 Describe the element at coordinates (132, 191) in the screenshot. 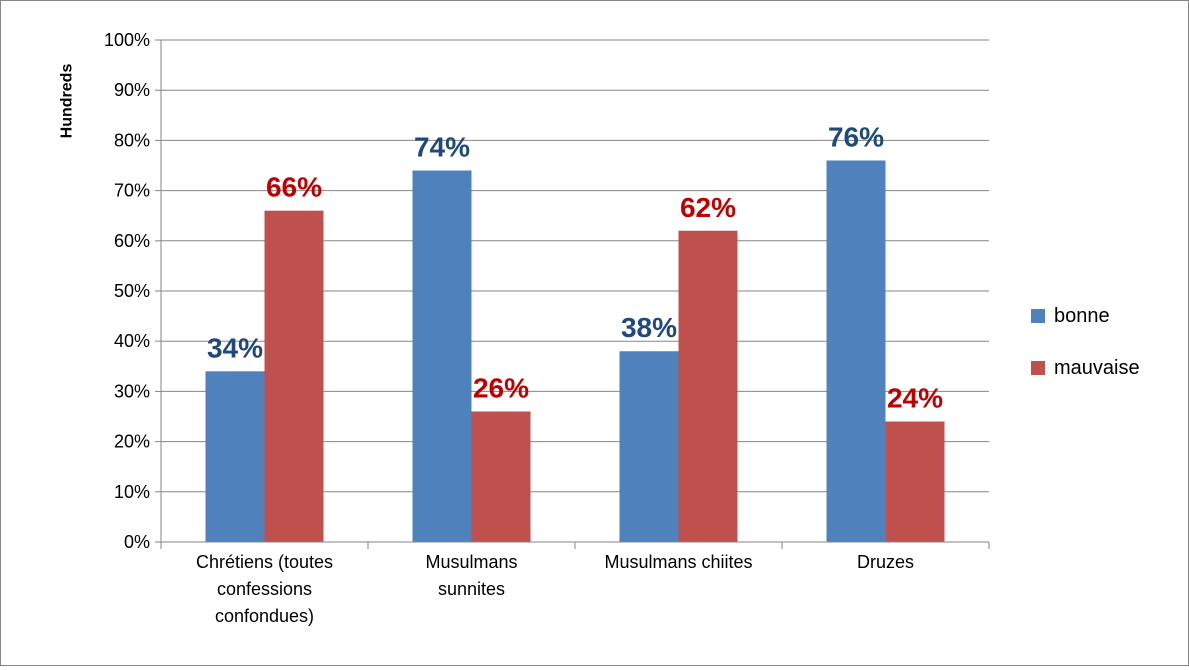

I see `y-tick-label: 70%` at that location.